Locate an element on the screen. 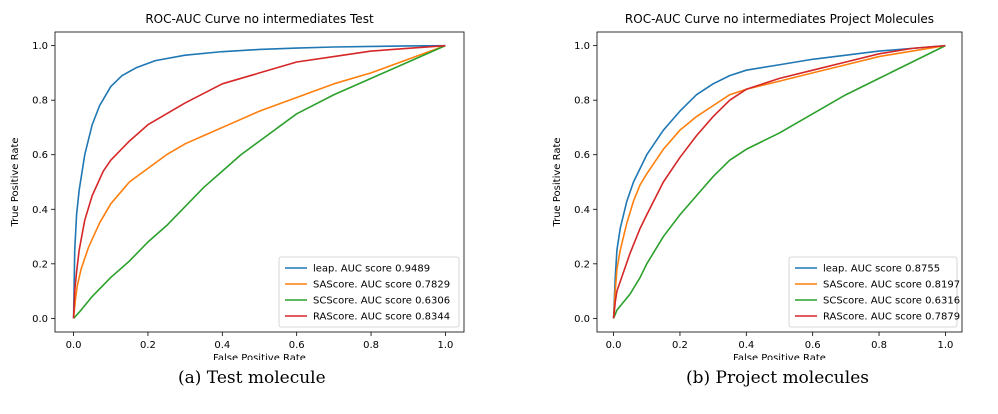 The image size is (998, 414). legend-entry: RAScore. AUC score 0.7879 is located at coordinates (891, 317).